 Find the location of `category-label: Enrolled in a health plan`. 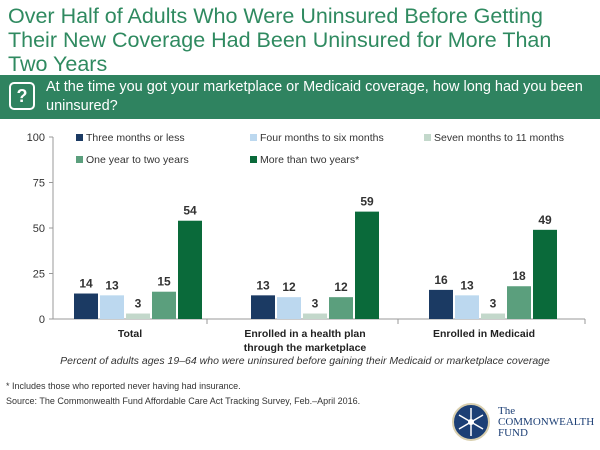

category-label: Enrolled in a health plan is located at coordinates (304, 334).